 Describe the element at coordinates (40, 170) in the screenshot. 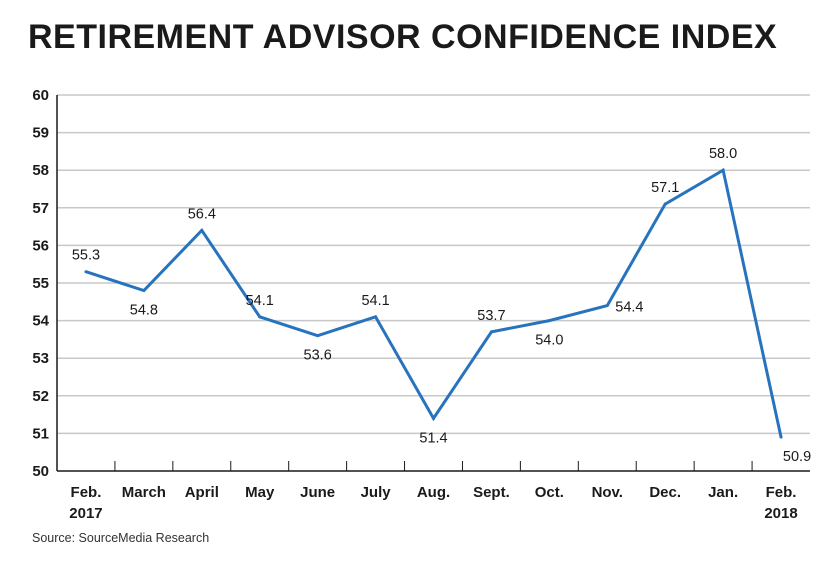

I see `y-tick-label-58: 58` at that location.